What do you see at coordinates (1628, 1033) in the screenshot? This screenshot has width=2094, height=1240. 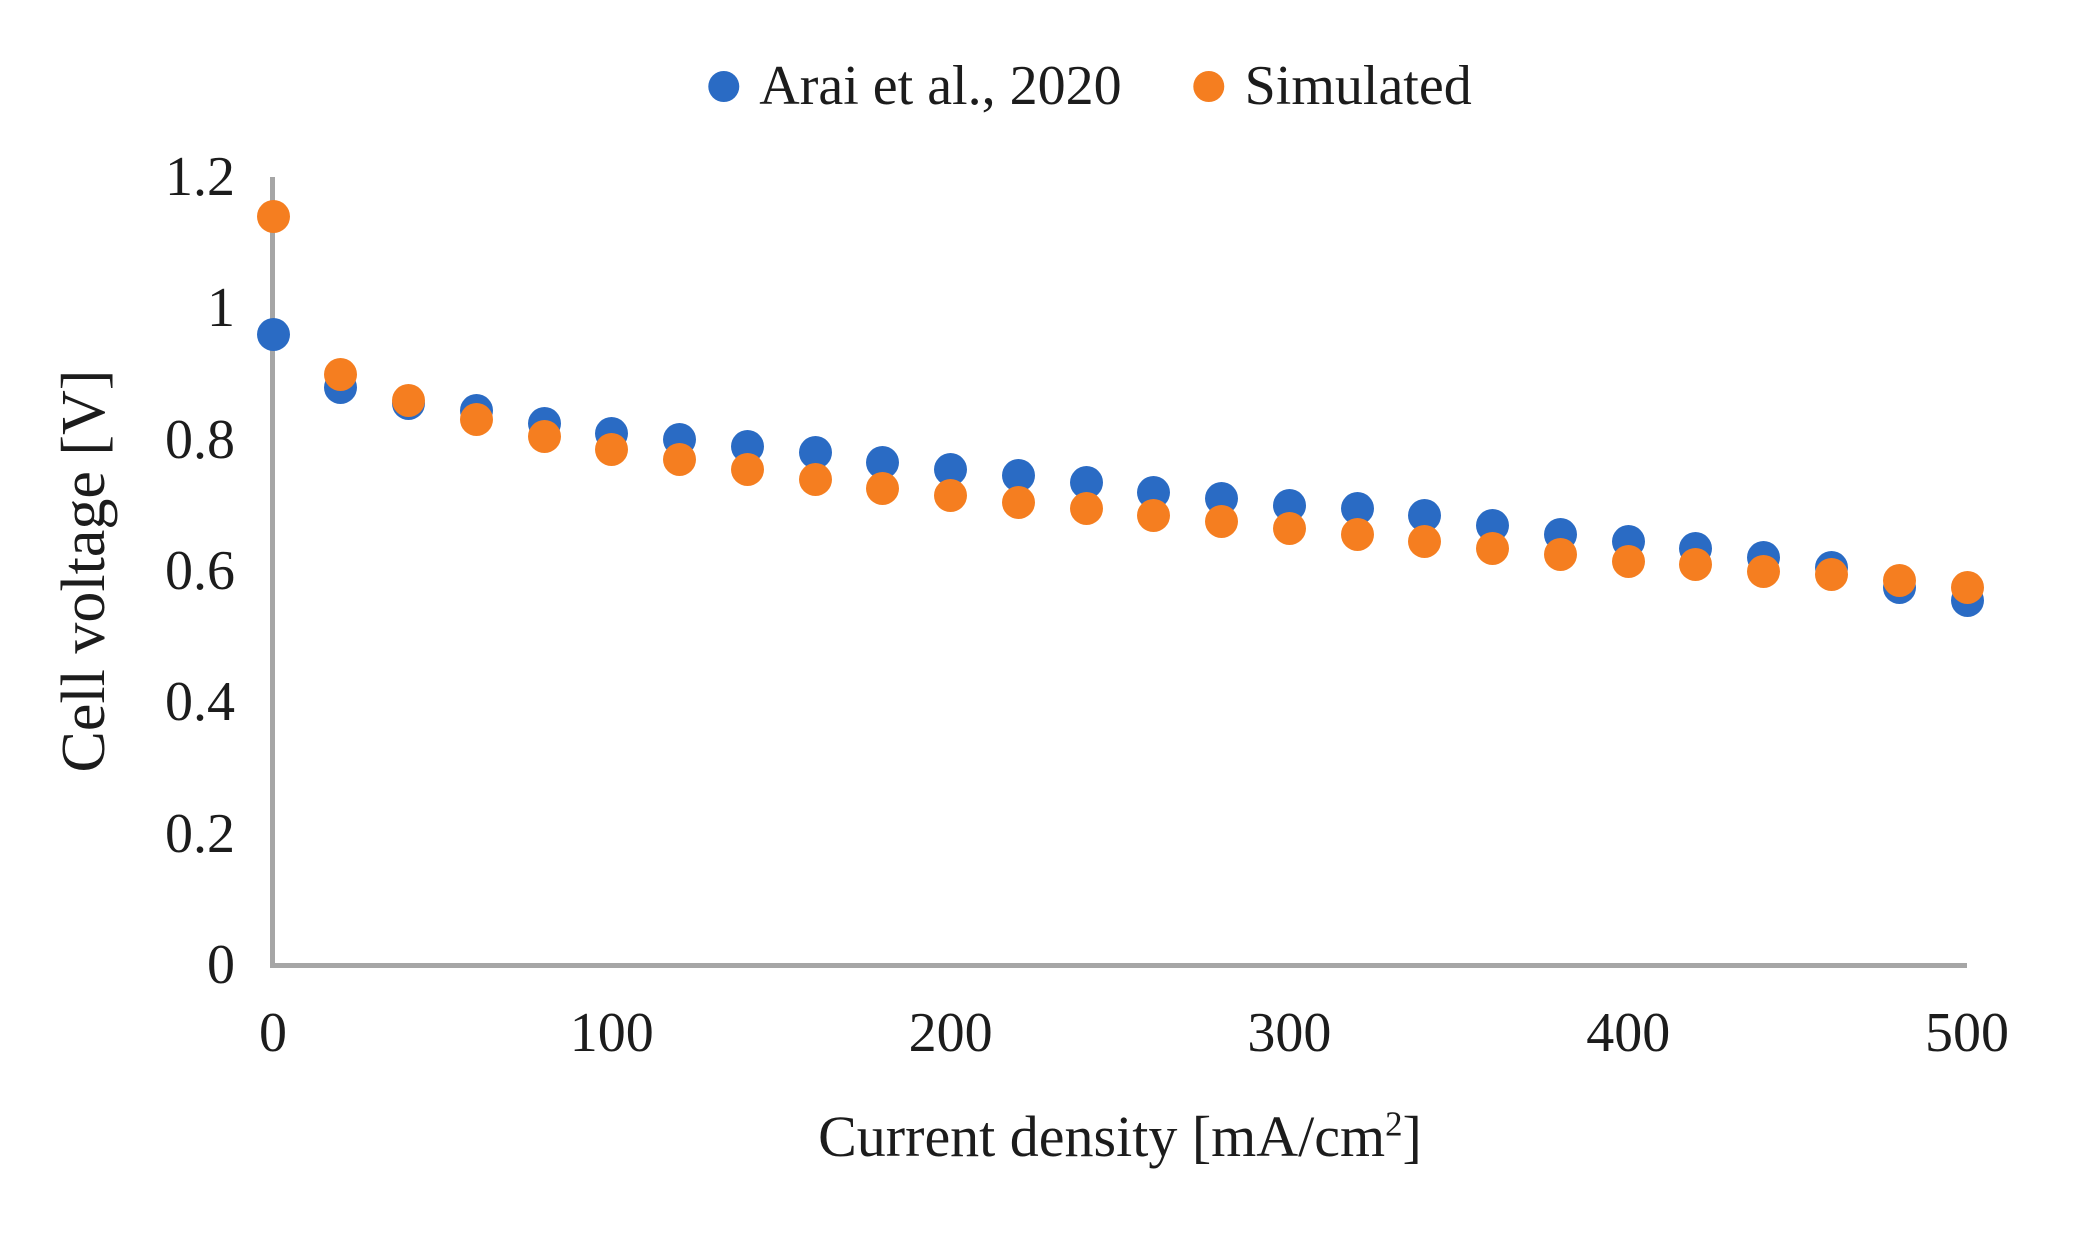 I see `x-tick-label: 400` at bounding box center [1628, 1033].